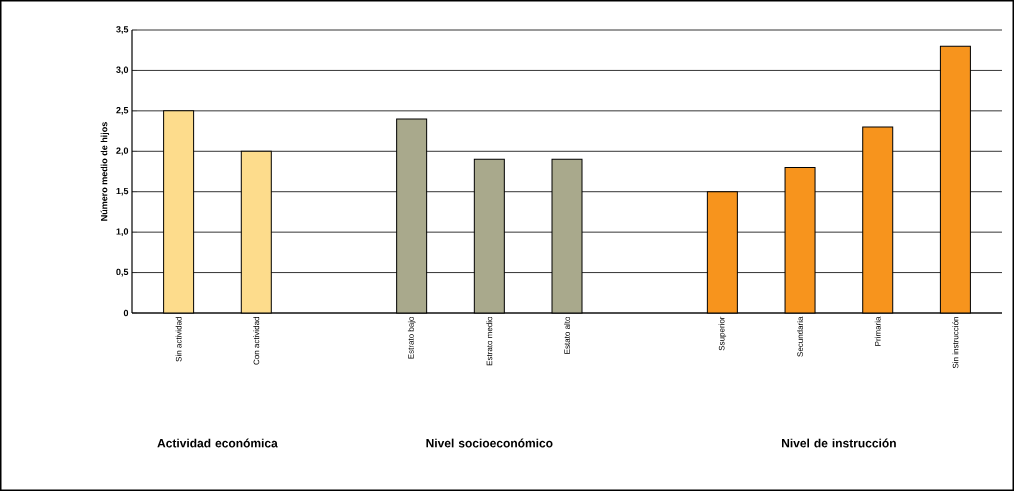 The width and height of the screenshot is (1014, 491). I want to click on y-tick-label: 0,5, so click(122, 272).